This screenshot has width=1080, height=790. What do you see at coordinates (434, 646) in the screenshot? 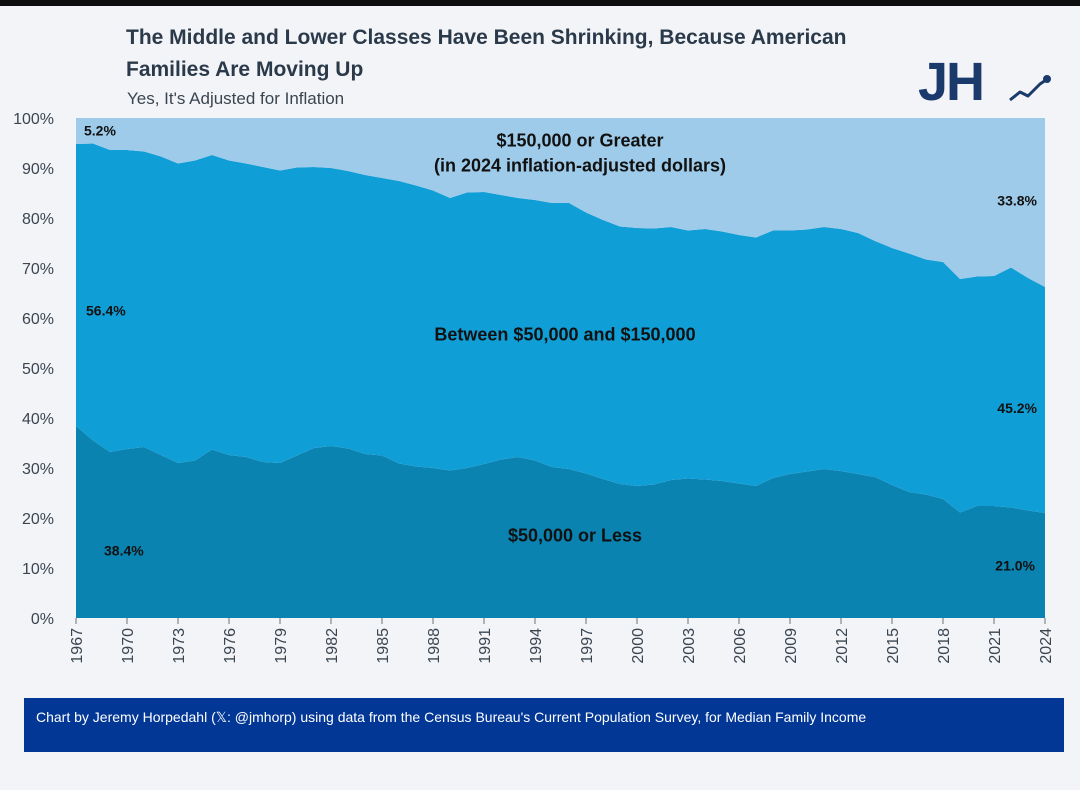
I see `x-tick-label: 1988` at bounding box center [434, 646].